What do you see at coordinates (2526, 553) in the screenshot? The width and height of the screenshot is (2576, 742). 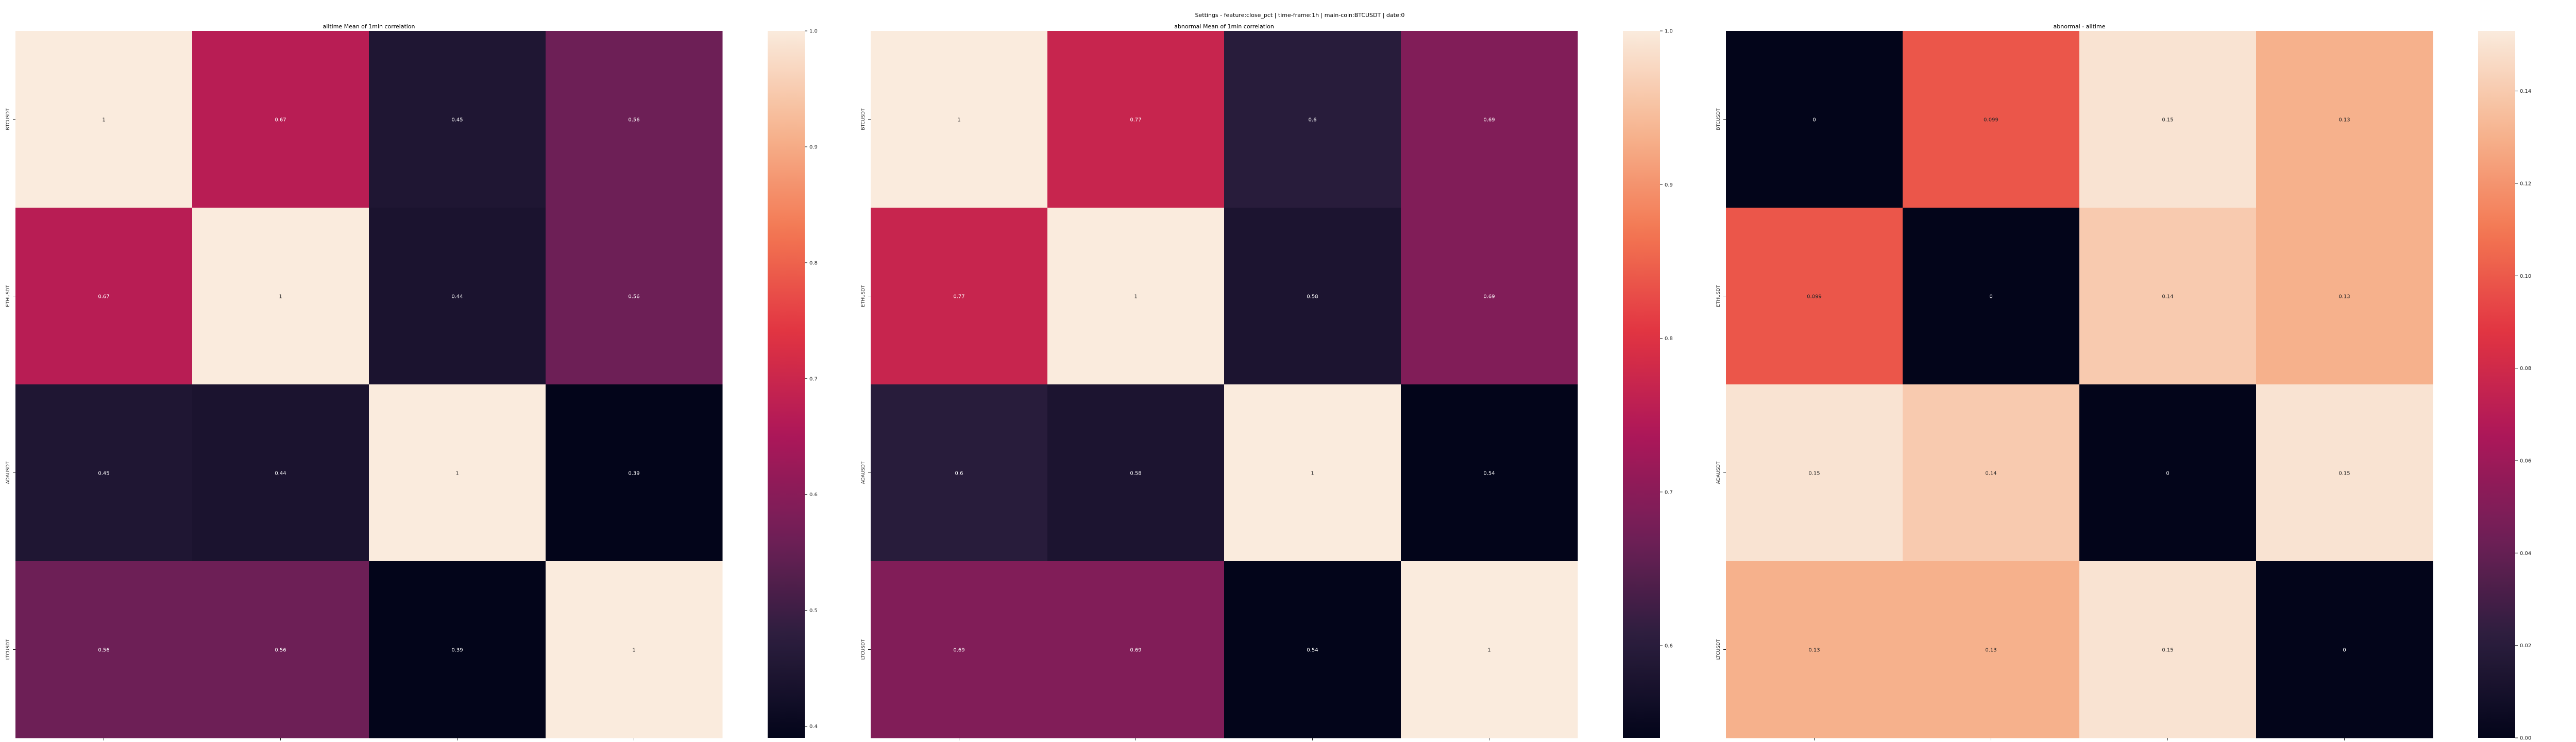 I see `colorbar-tick-label: 0.04` at bounding box center [2526, 553].